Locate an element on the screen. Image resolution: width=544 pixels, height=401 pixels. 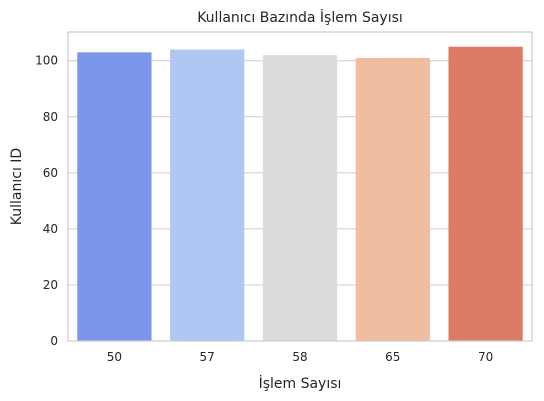
x-axis-label: İşlem Sayısı is located at coordinates (300, 383).